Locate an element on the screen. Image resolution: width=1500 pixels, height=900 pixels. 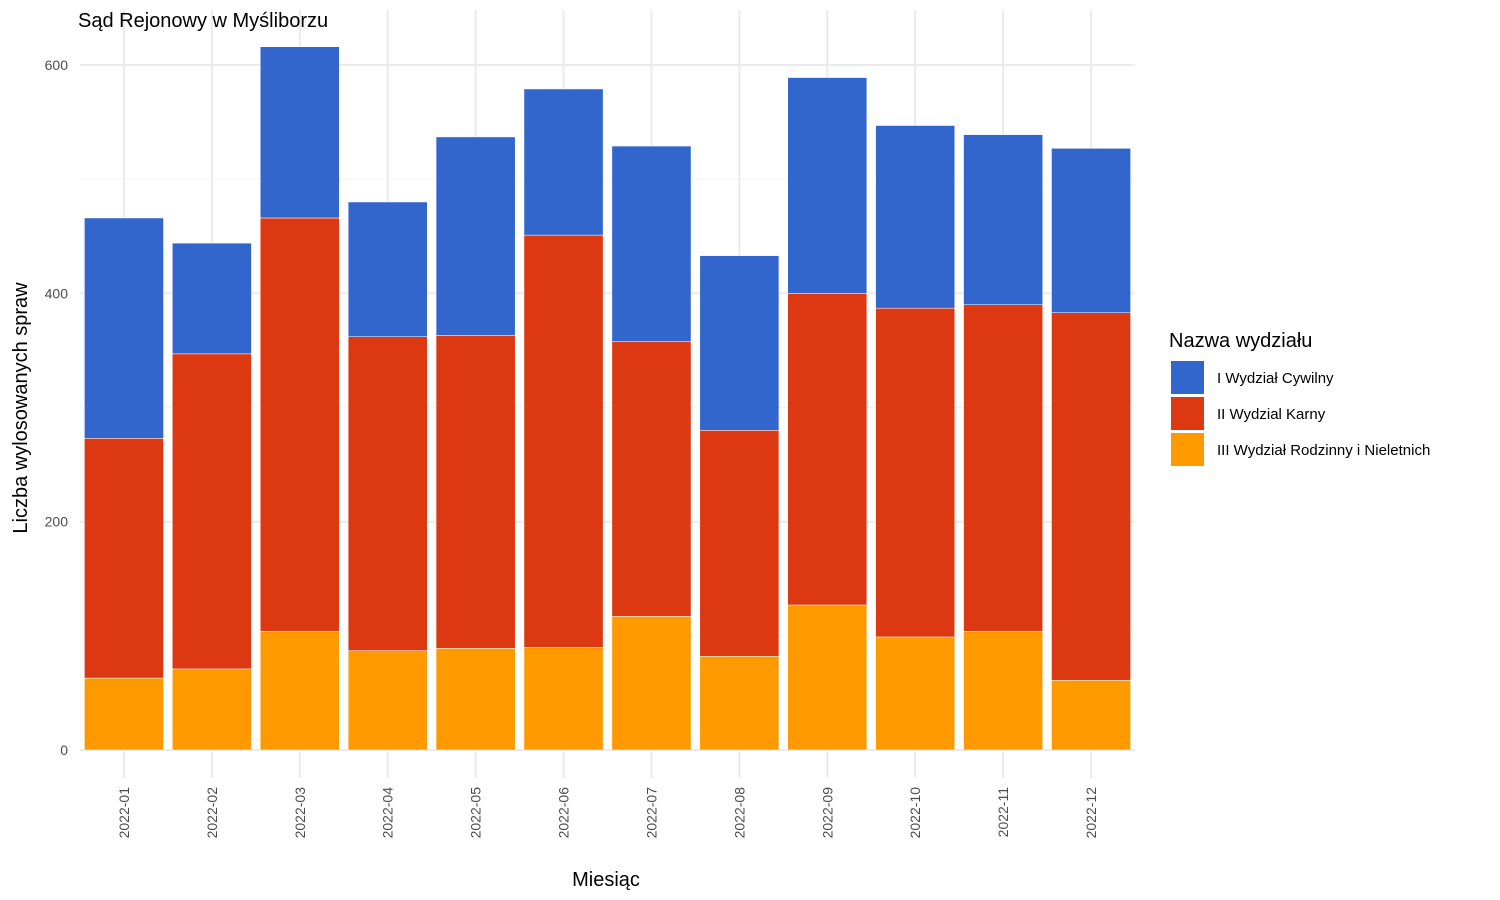
x-tick-label: 2022-07 is located at coordinates (651, 813).